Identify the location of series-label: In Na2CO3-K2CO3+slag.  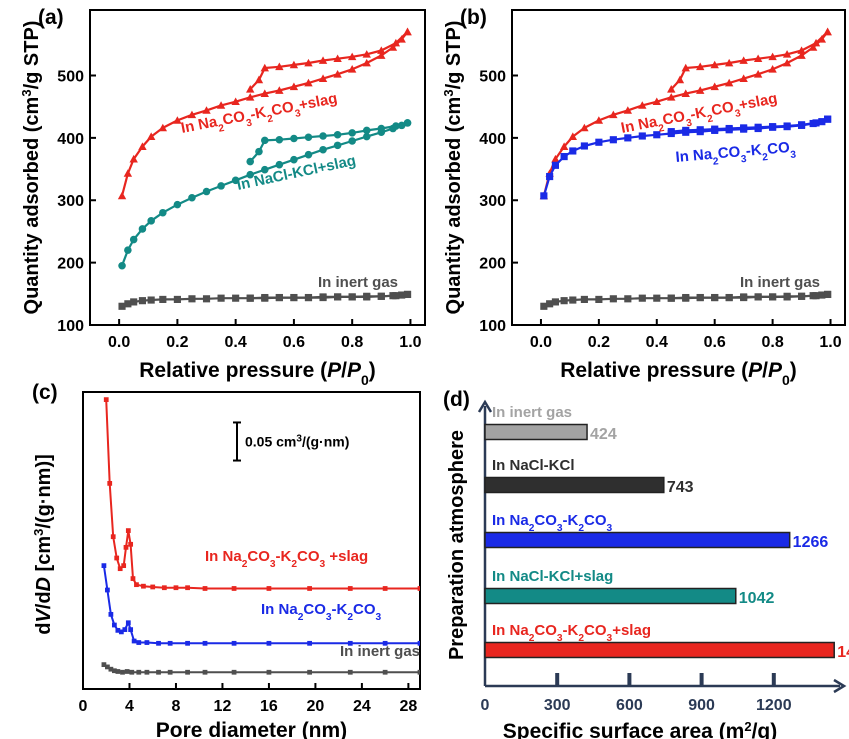
(260, 115).